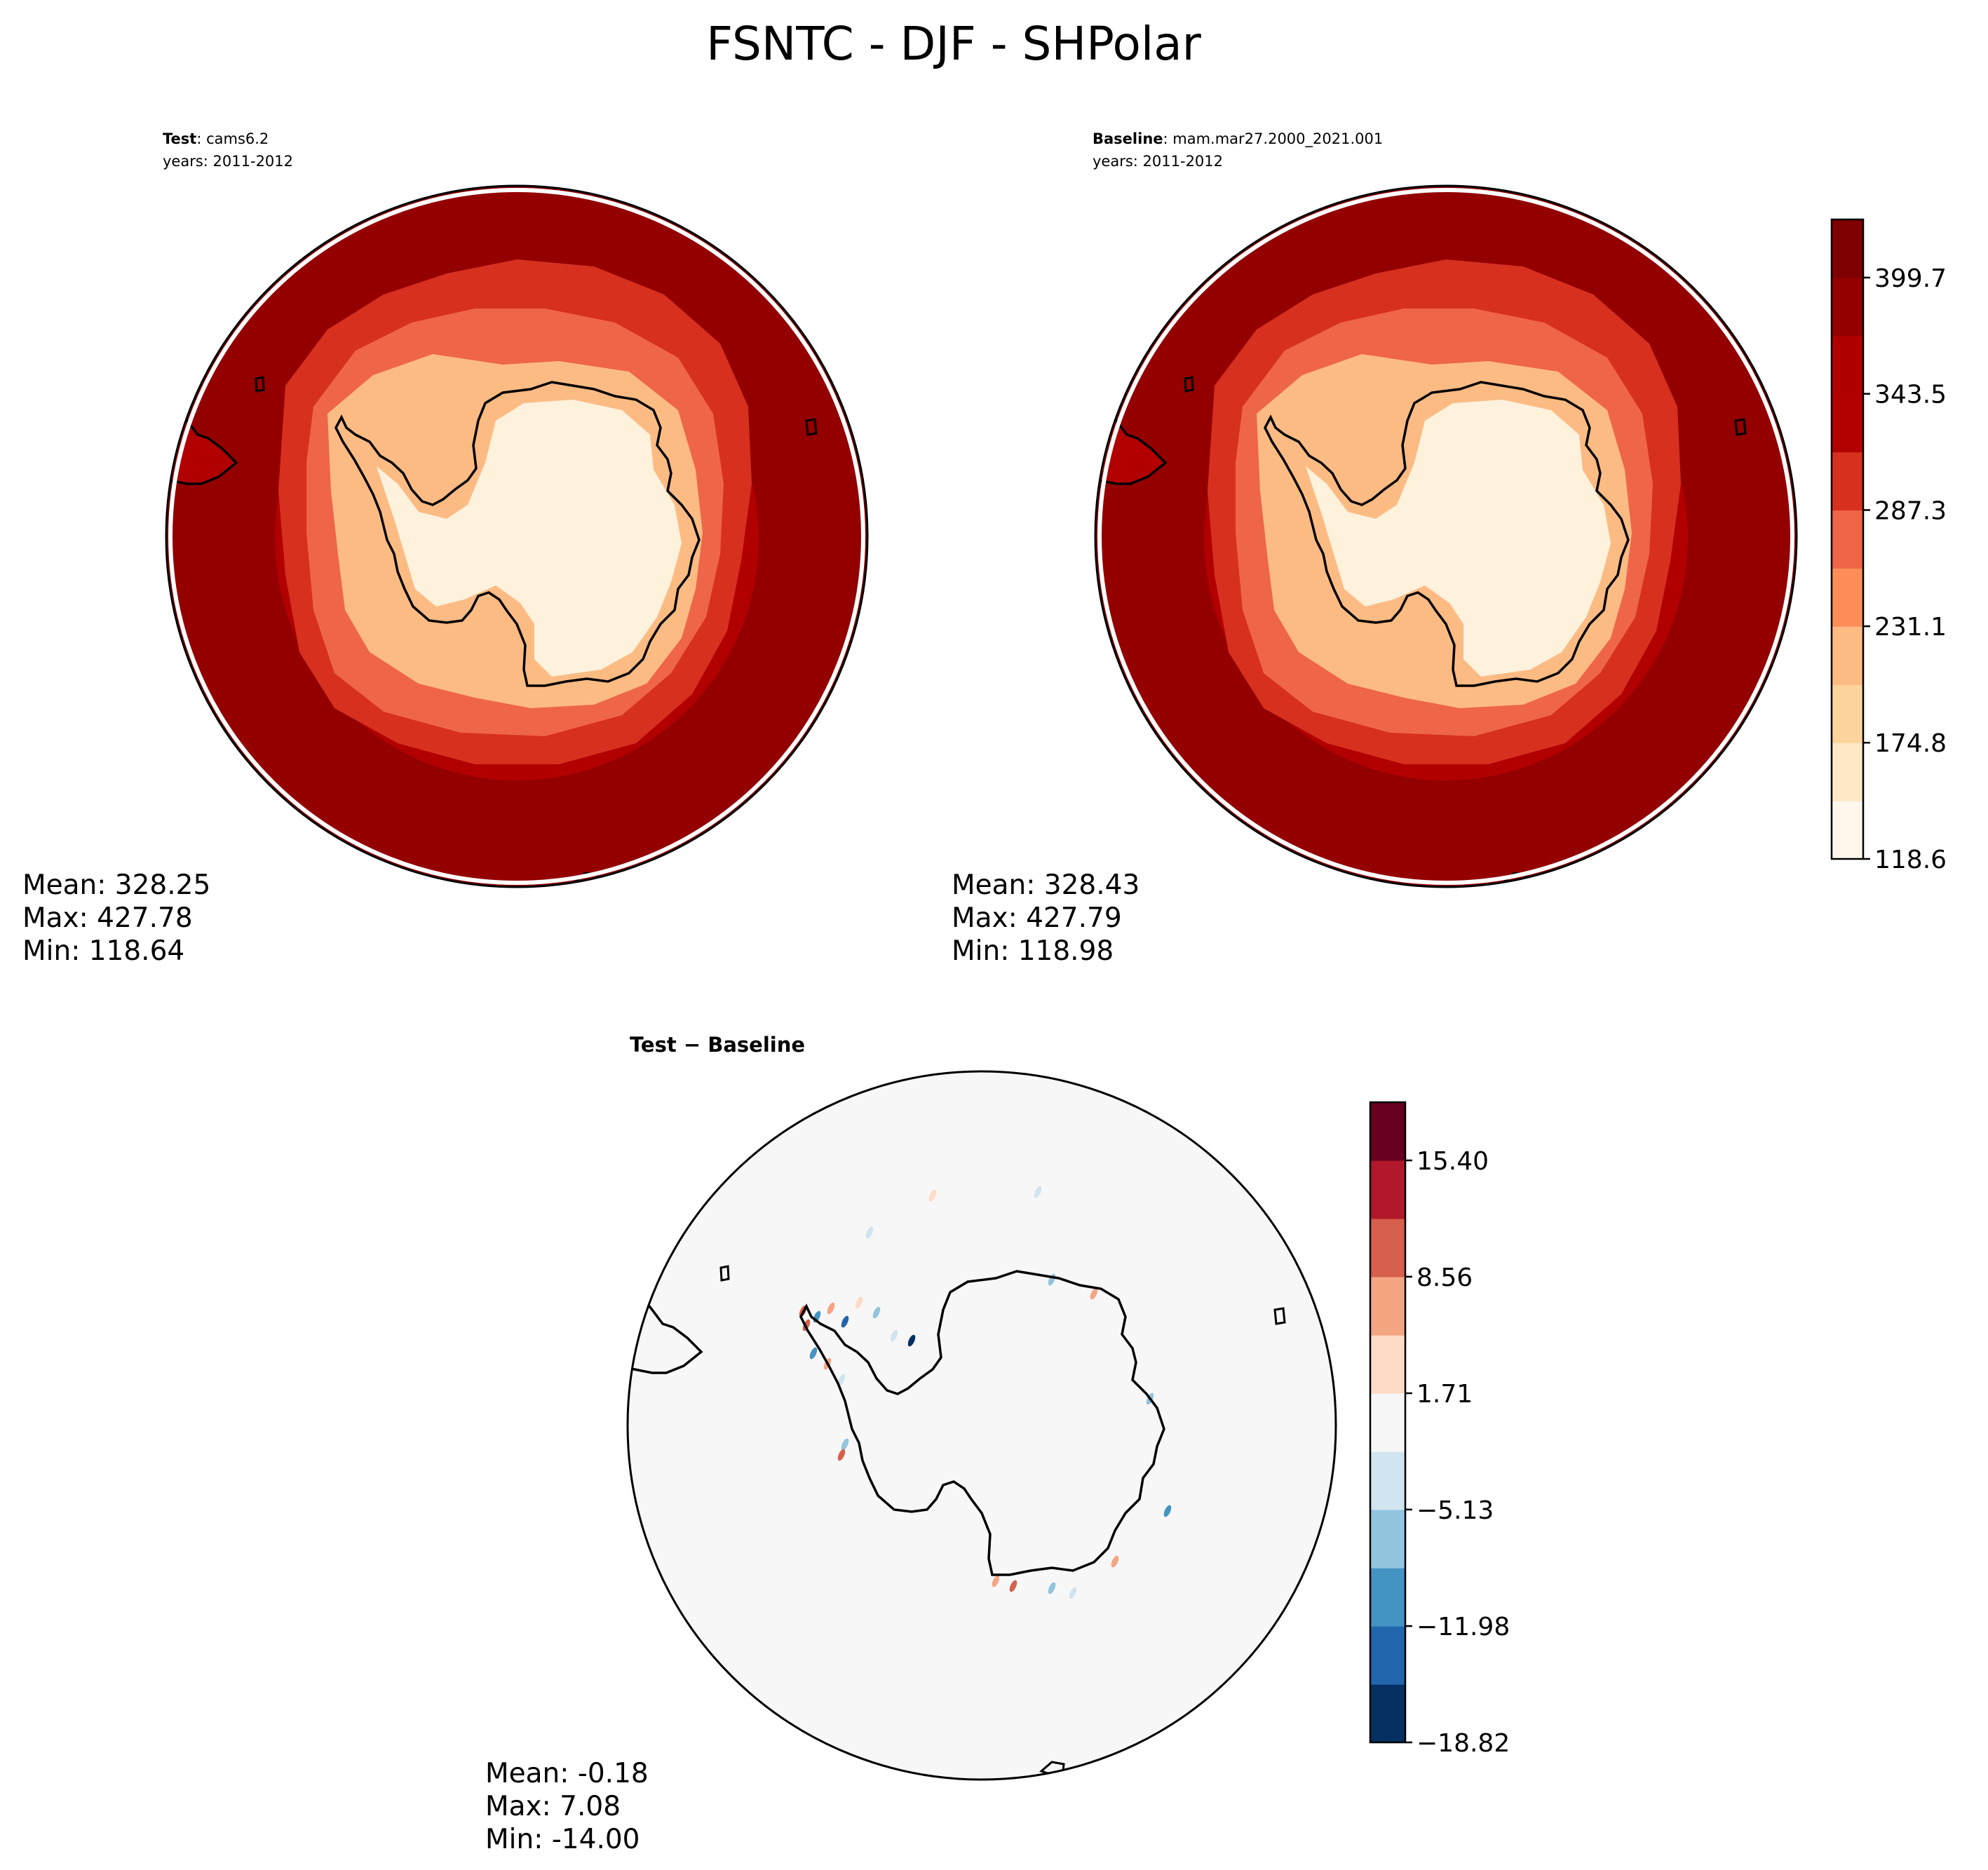 This screenshot has height=1870, width=1988. What do you see at coordinates (1911, 511) in the screenshot?
I see `cb-top-tick-label: 287.3` at bounding box center [1911, 511].